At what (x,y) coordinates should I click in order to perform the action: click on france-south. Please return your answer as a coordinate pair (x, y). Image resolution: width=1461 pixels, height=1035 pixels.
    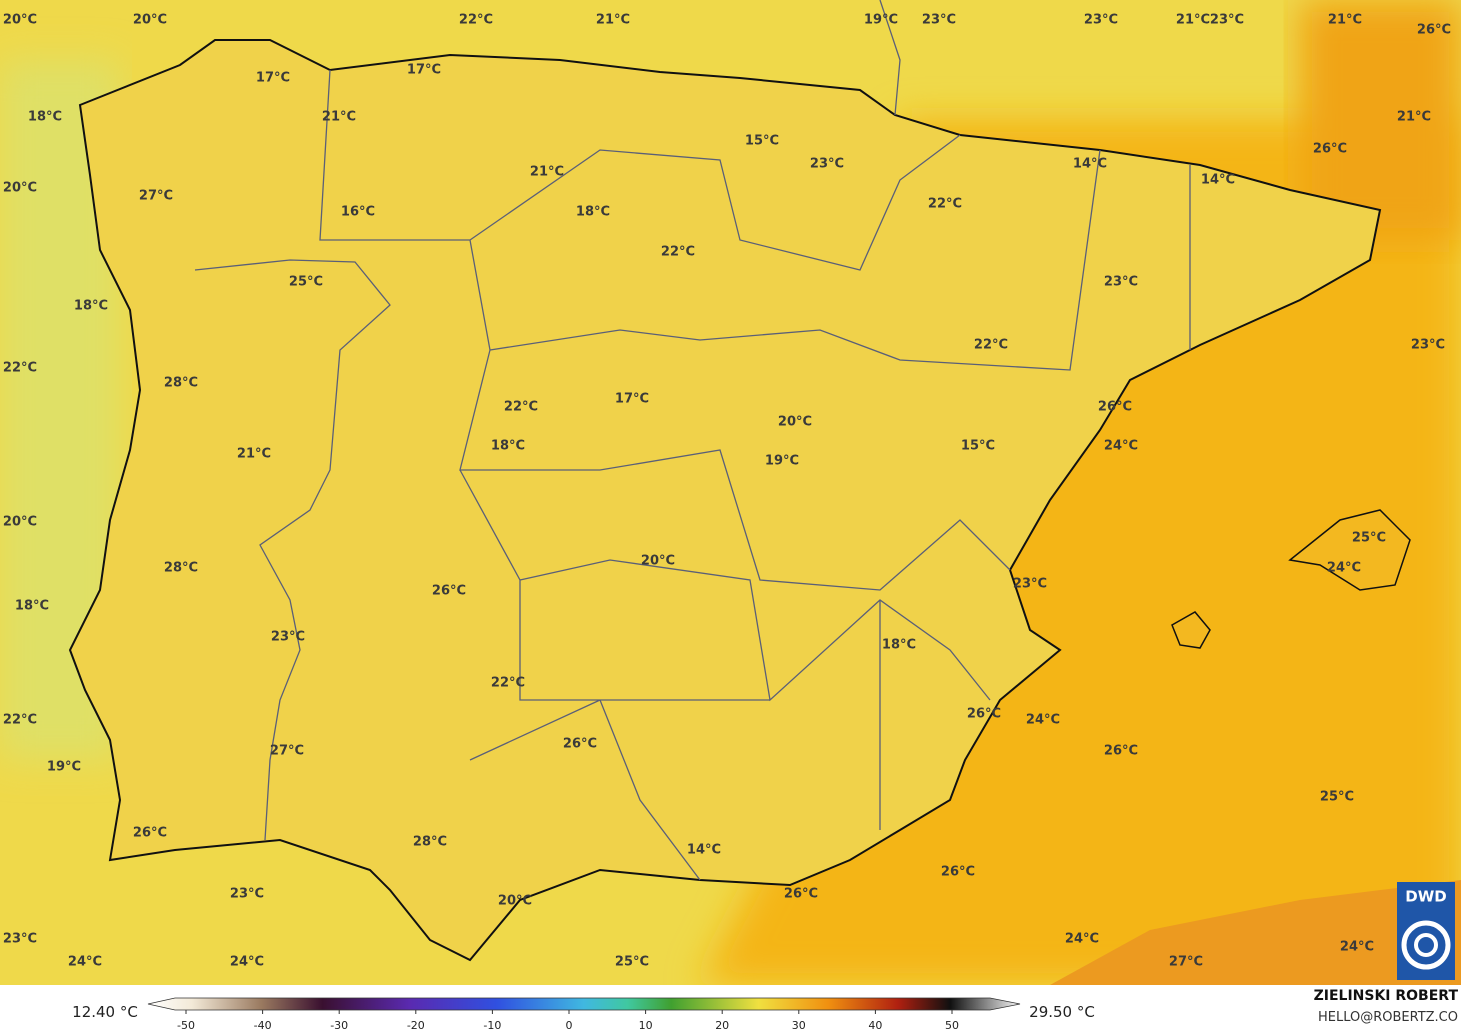
    Looking at the image, I should click on (1380, 120).